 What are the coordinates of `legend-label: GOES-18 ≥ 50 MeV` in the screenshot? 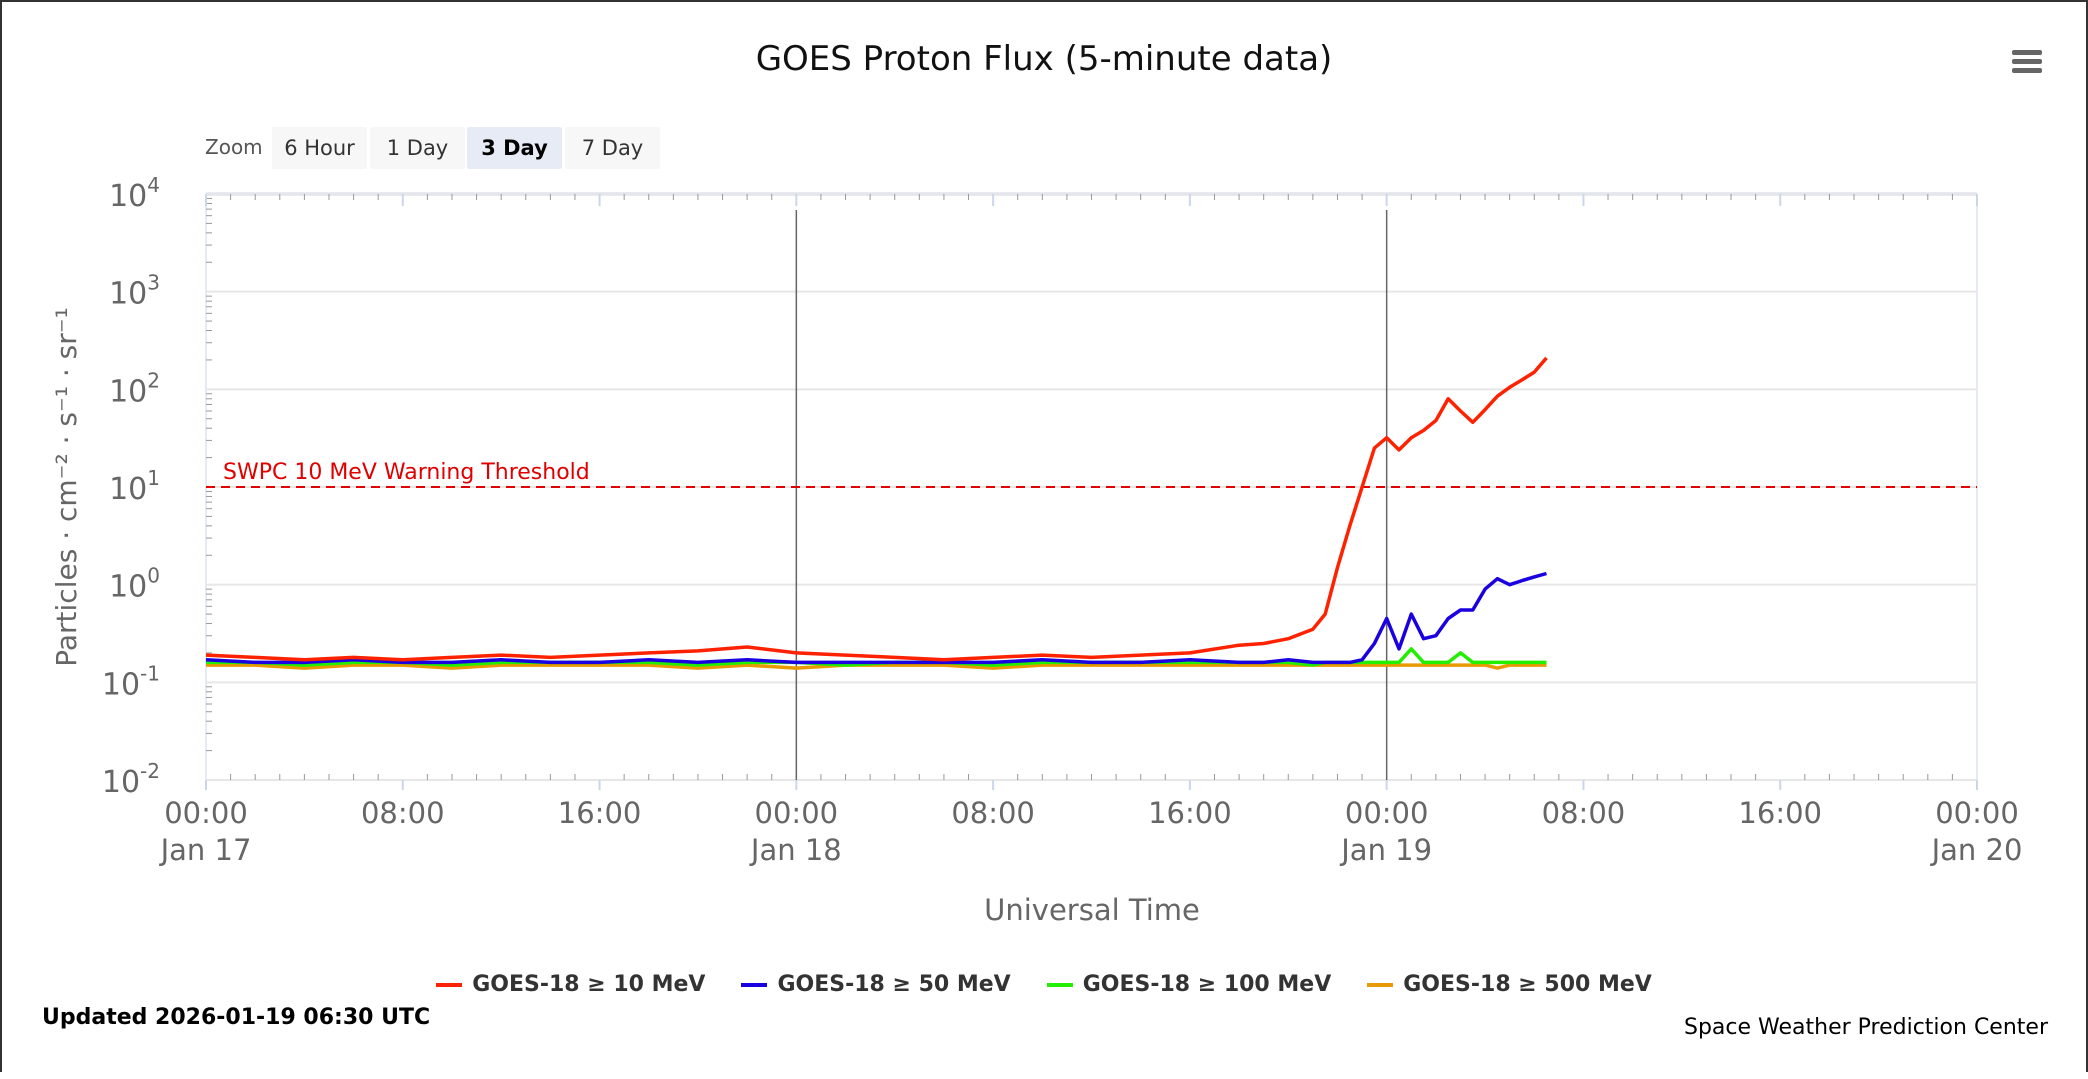 It's located at (894, 984).